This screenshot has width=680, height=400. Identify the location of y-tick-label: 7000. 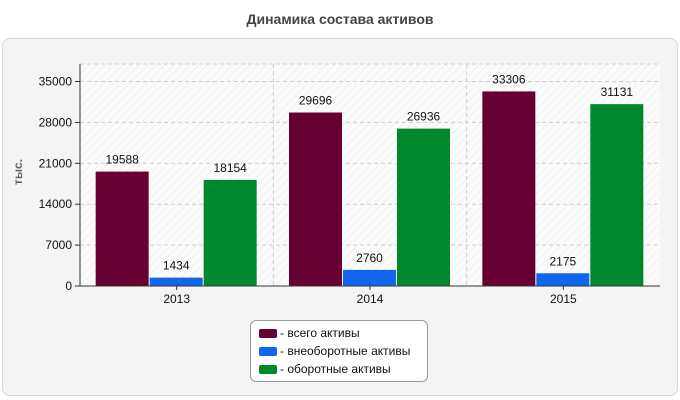
(58, 245).